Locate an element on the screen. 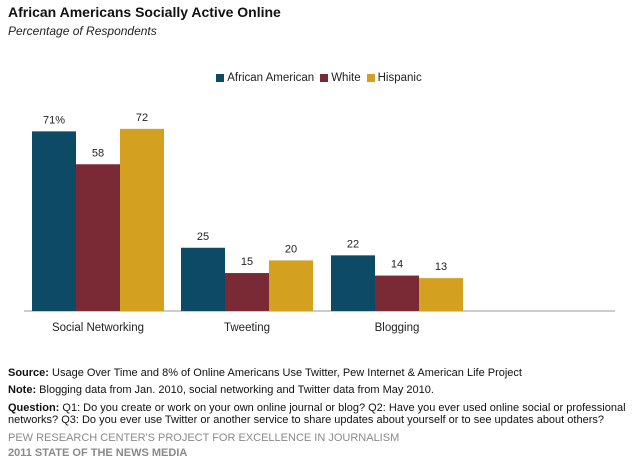  bar-tweeting-african-american is located at coordinates (203, 279).